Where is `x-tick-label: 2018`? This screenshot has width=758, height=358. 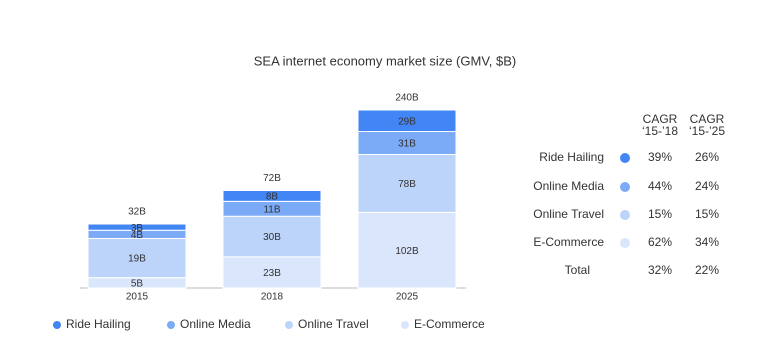 x-tick-label: 2018 is located at coordinates (272, 297).